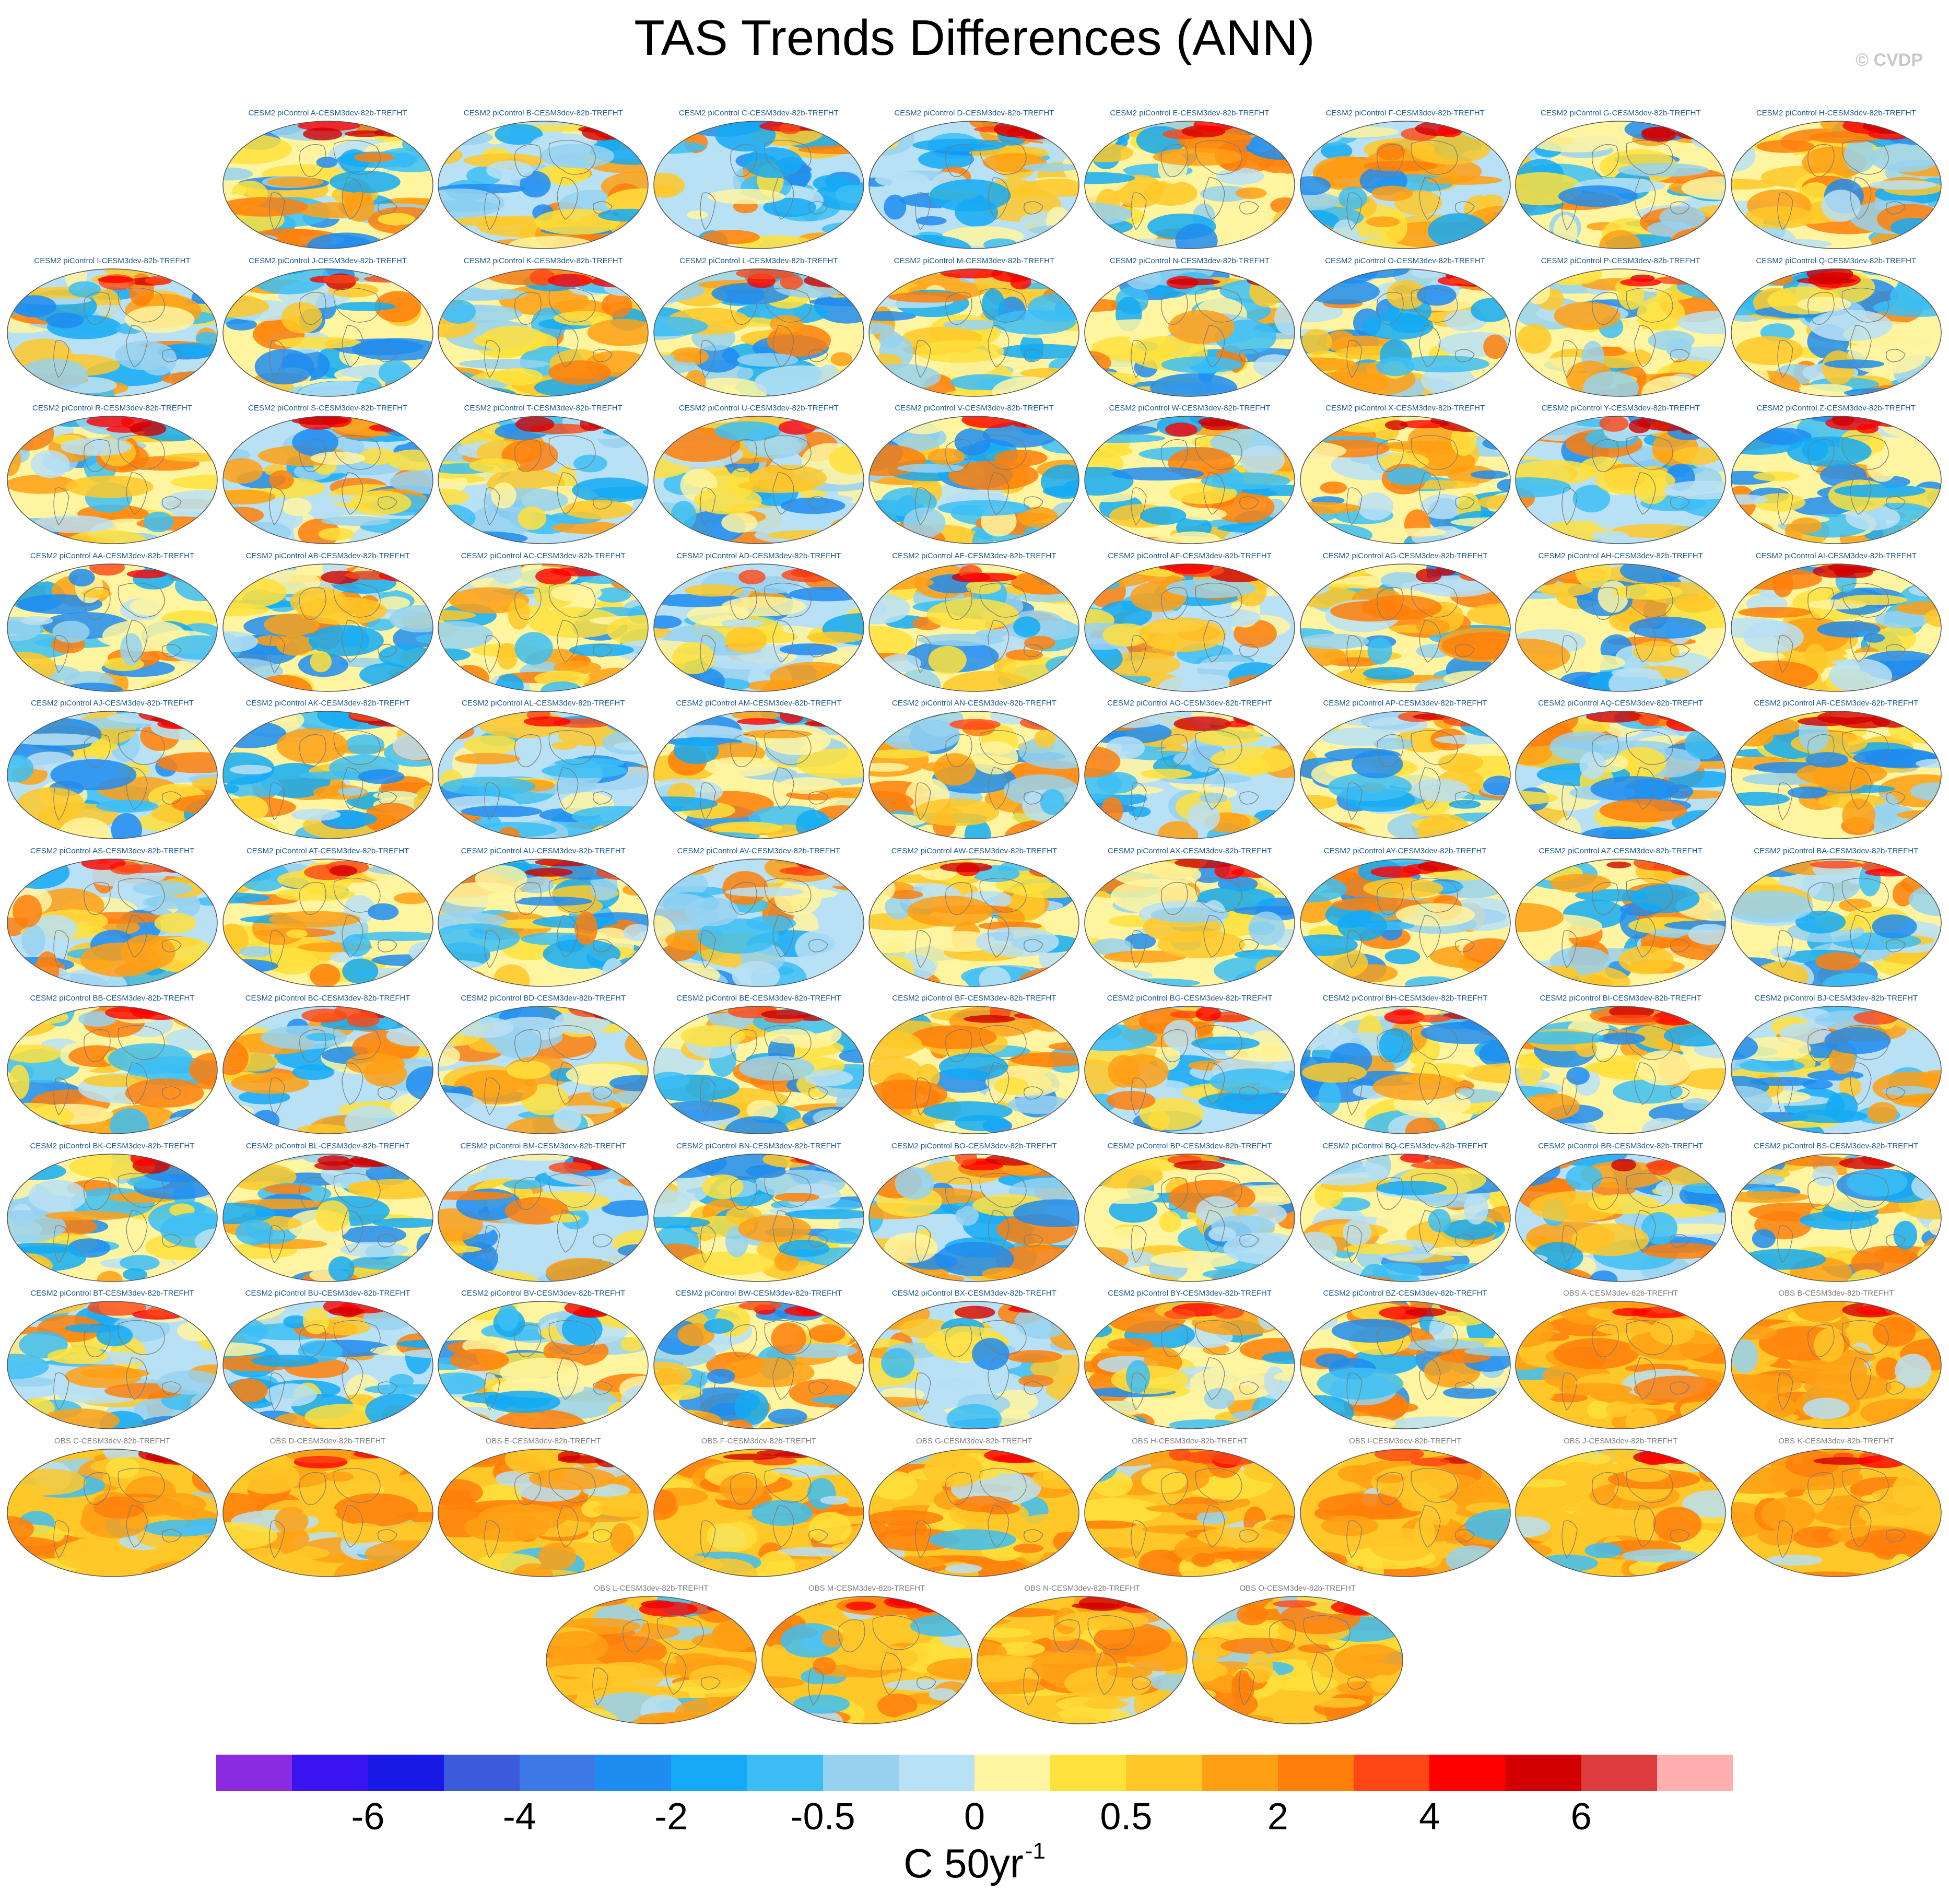 Image resolution: width=1949 pixels, height=1904 pixels. Describe the element at coordinates (112, 998) in the screenshot. I see `panel-title: CESM2 piControl BB-CESM3dev-82b-TREFHT` at that location.